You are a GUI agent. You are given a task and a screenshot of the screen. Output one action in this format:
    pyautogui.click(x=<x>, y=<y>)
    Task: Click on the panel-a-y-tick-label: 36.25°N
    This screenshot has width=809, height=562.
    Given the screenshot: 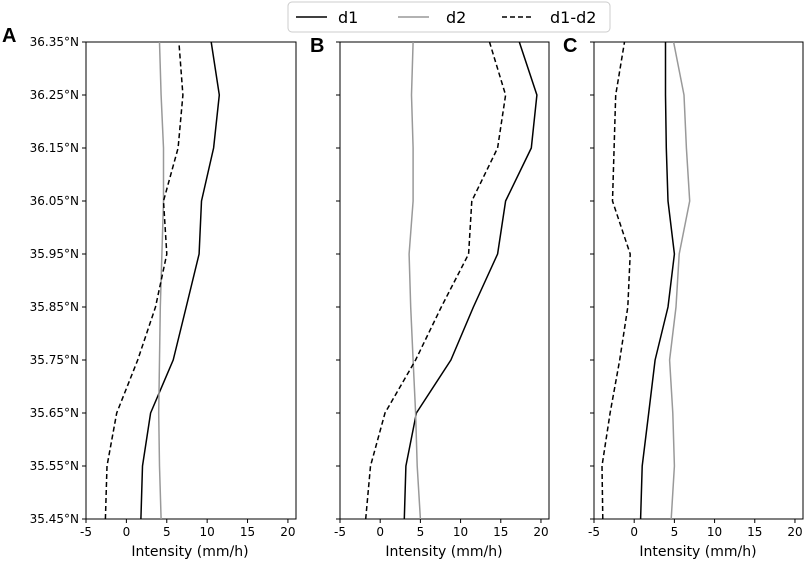 What is the action you would take?
    pyautogui.click(x=54, y=95)
    